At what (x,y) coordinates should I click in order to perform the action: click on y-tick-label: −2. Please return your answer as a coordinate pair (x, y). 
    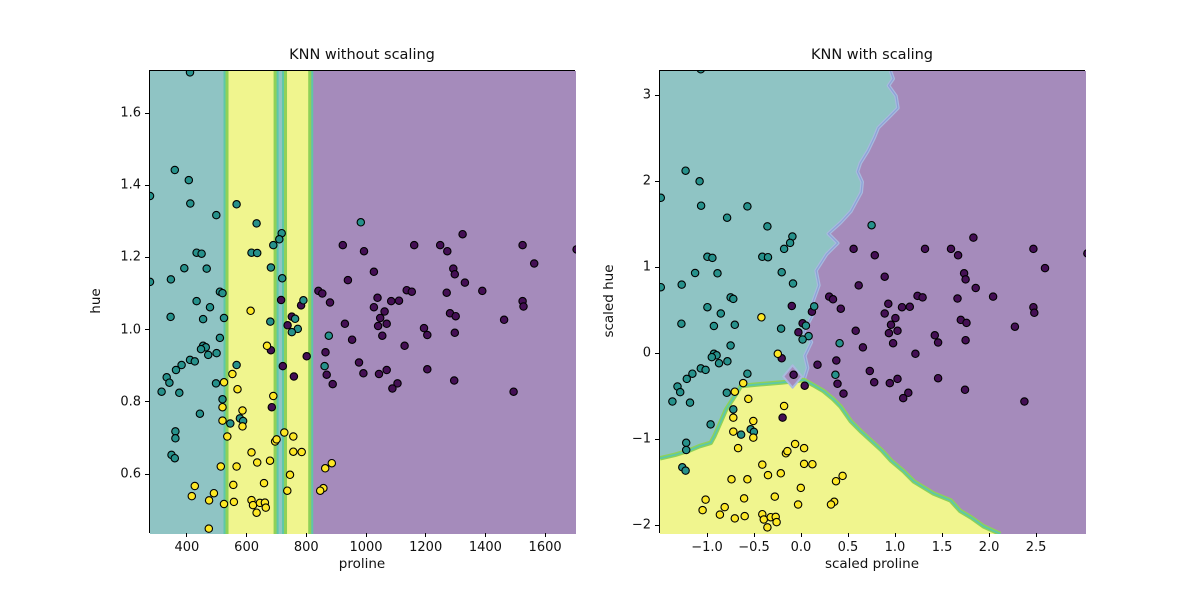
    Looking at the image, I should click on (641, 525).